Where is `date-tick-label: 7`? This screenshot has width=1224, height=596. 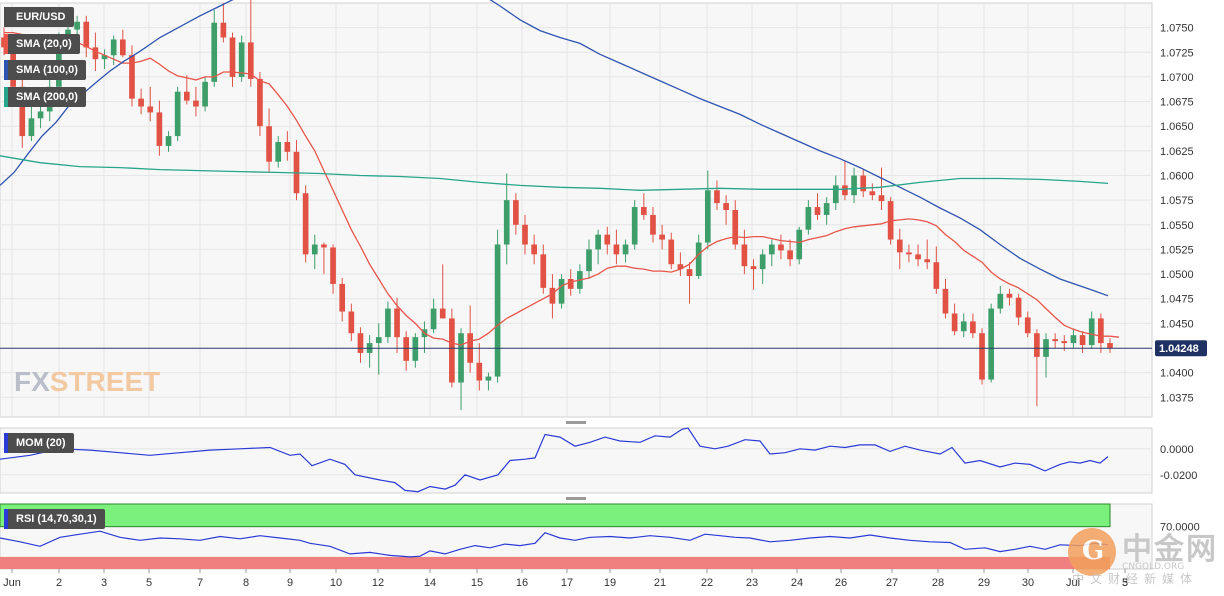
date-tick-label: 7 is located at coordinates (200, 583).